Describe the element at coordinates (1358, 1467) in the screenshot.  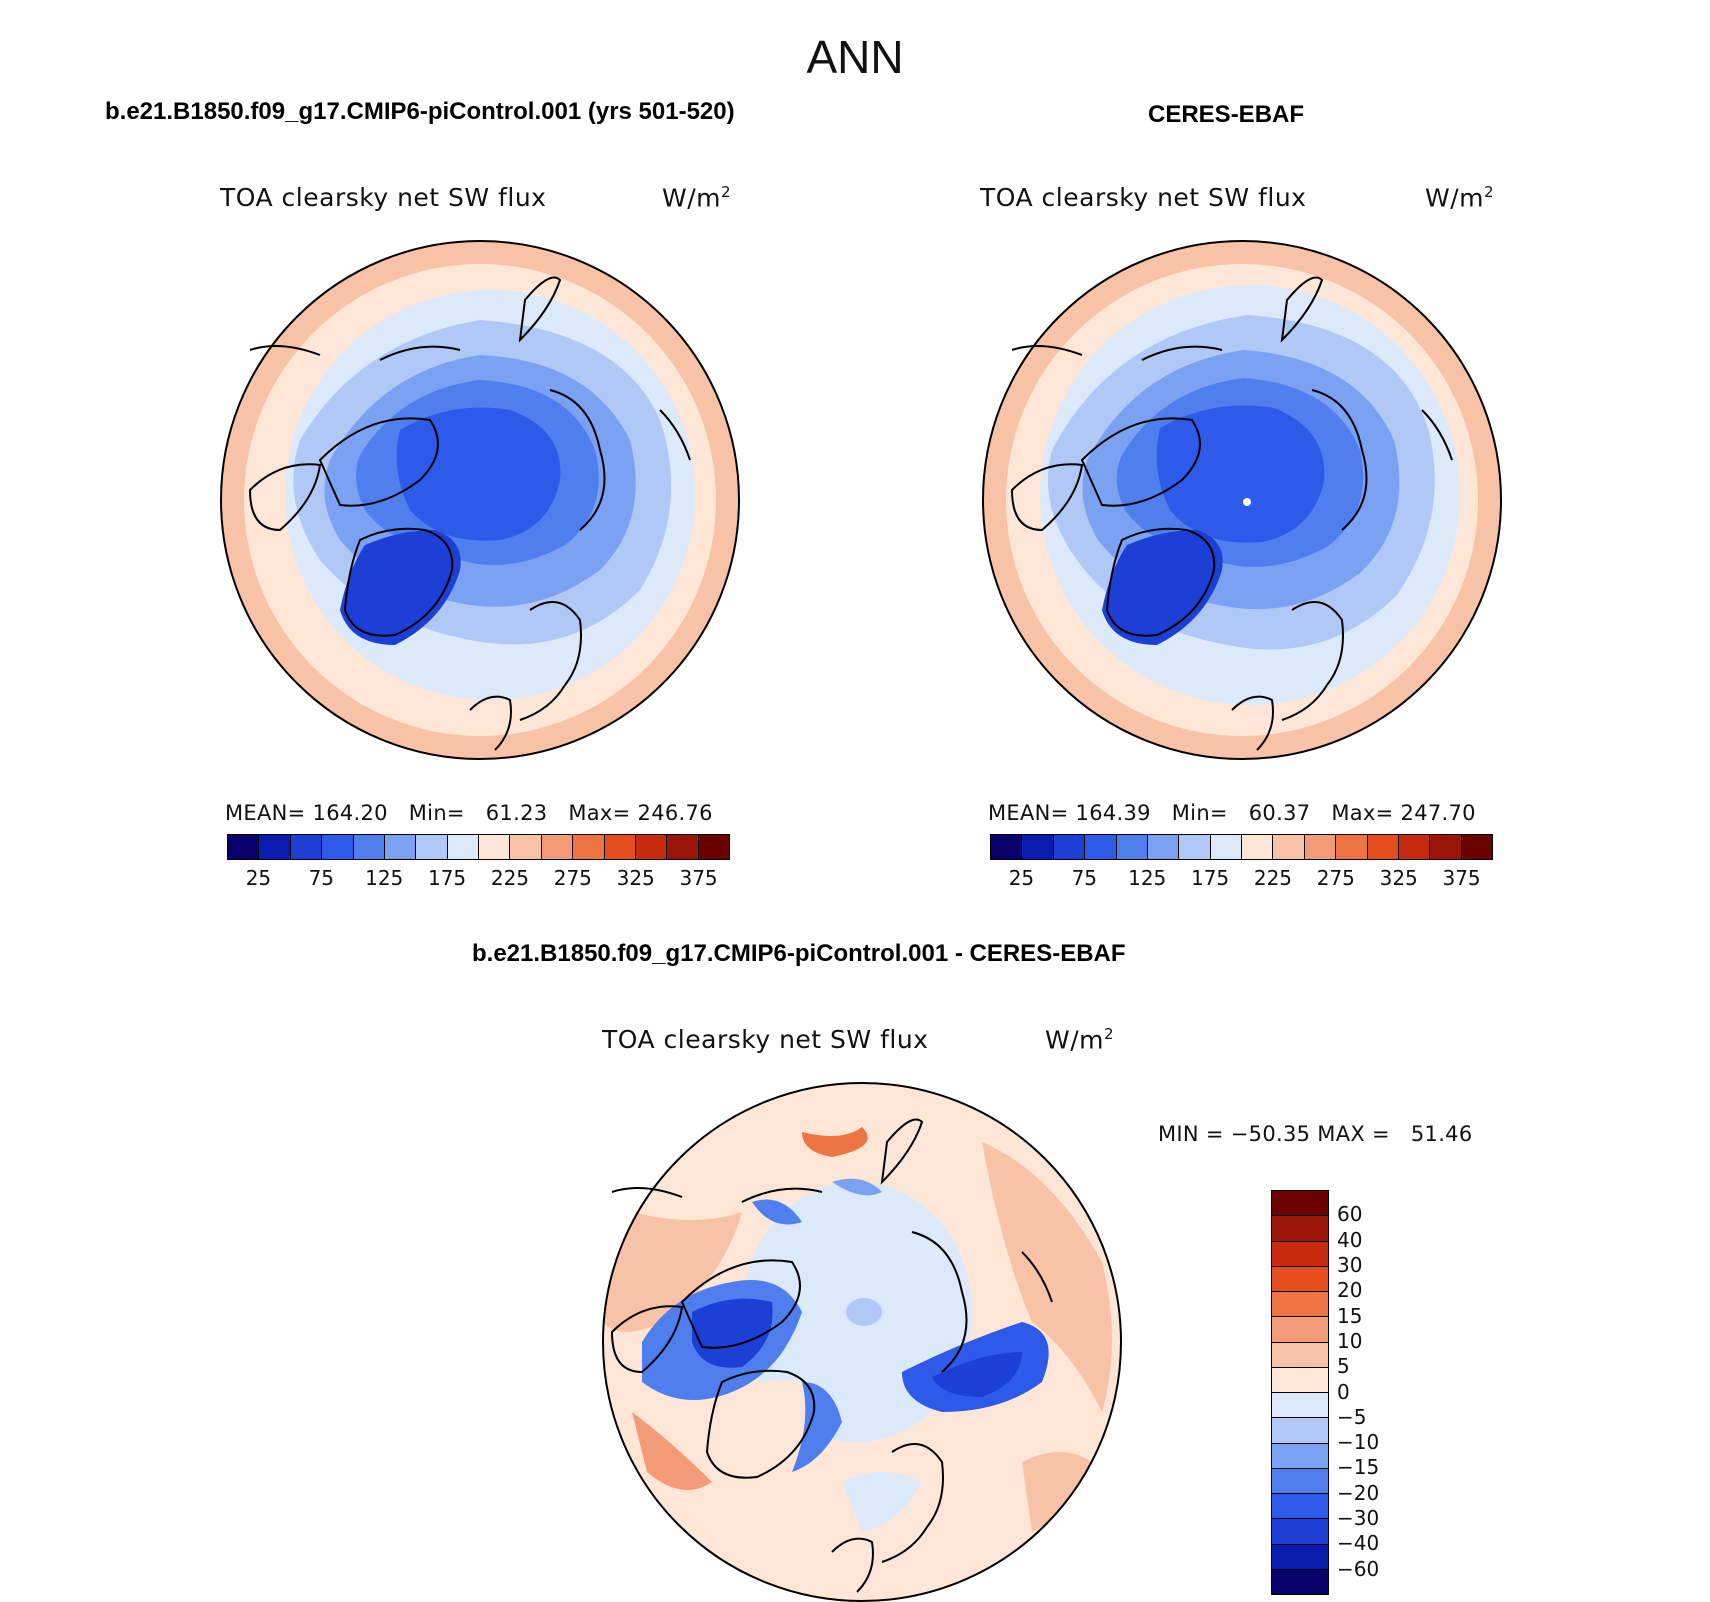
I see `colorbar-tick-label: −15` at that location.